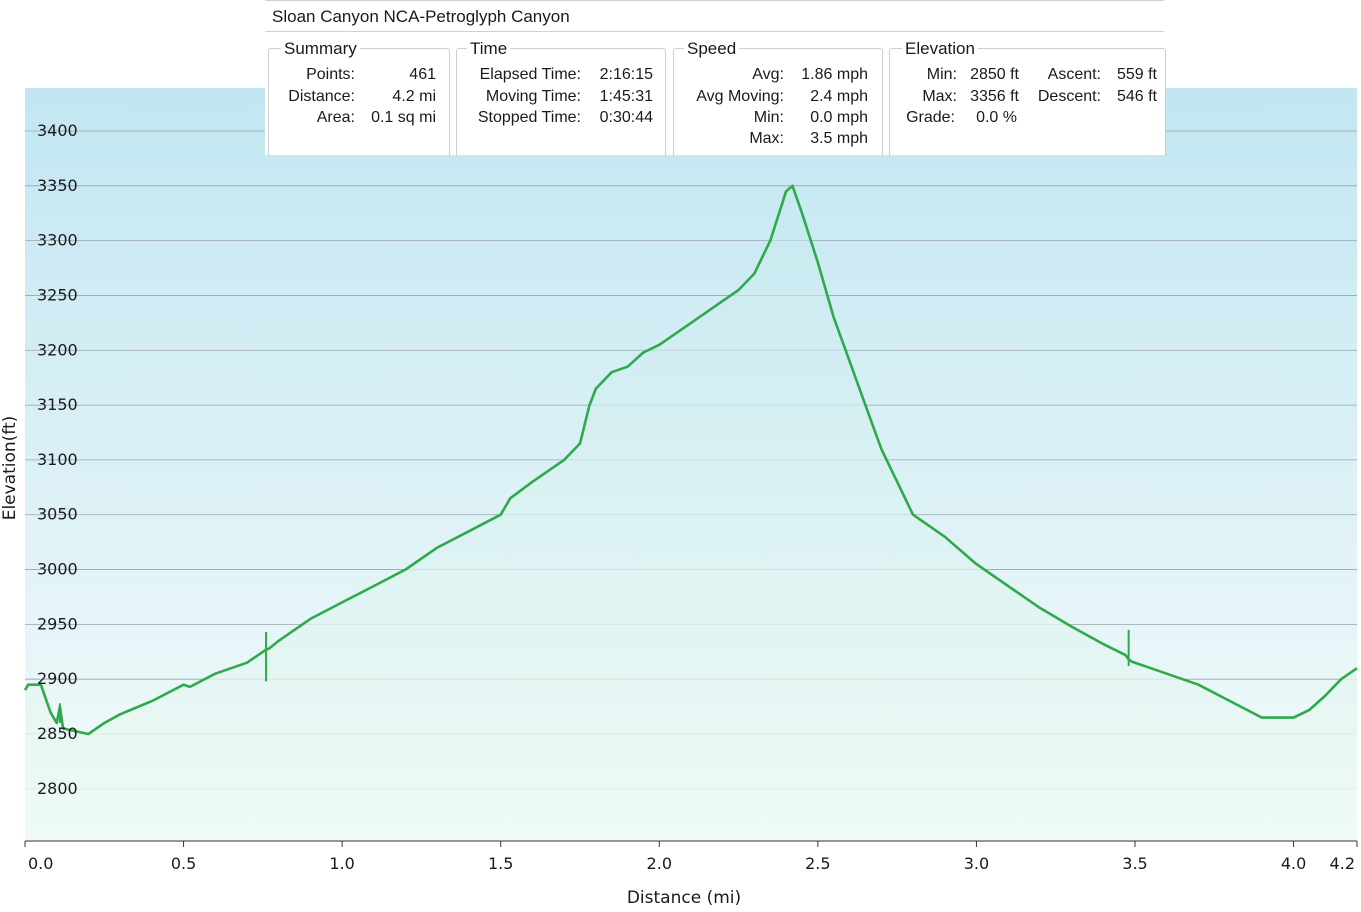 The height and width of the screenshot is (912, 1361). Describe the element at coordinates (768, 117) in the screenshot. I see `min-speed-label: Min:` at that location.